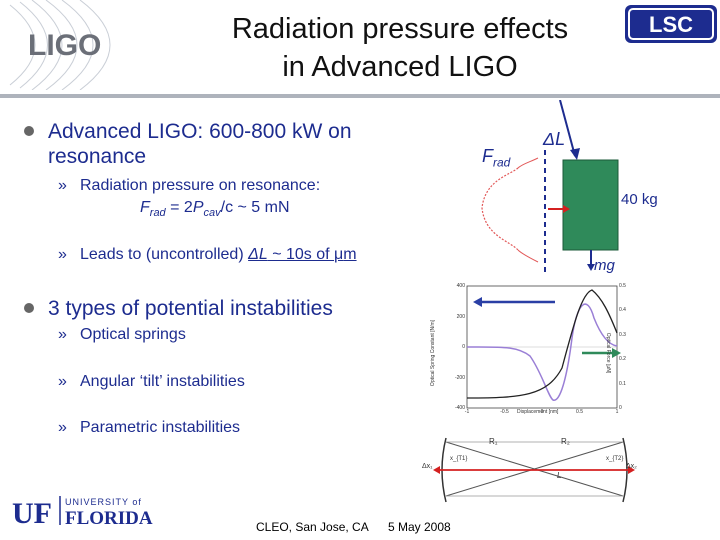  Describe the element at coordinates (200, 185) in the screenshot. I see `sub-radiation-pressure-text: Radiation pressure on resonance:` at that location.